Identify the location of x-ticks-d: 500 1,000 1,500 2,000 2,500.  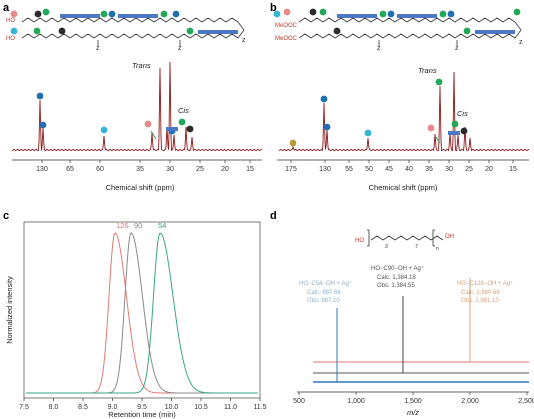
(413, 398).